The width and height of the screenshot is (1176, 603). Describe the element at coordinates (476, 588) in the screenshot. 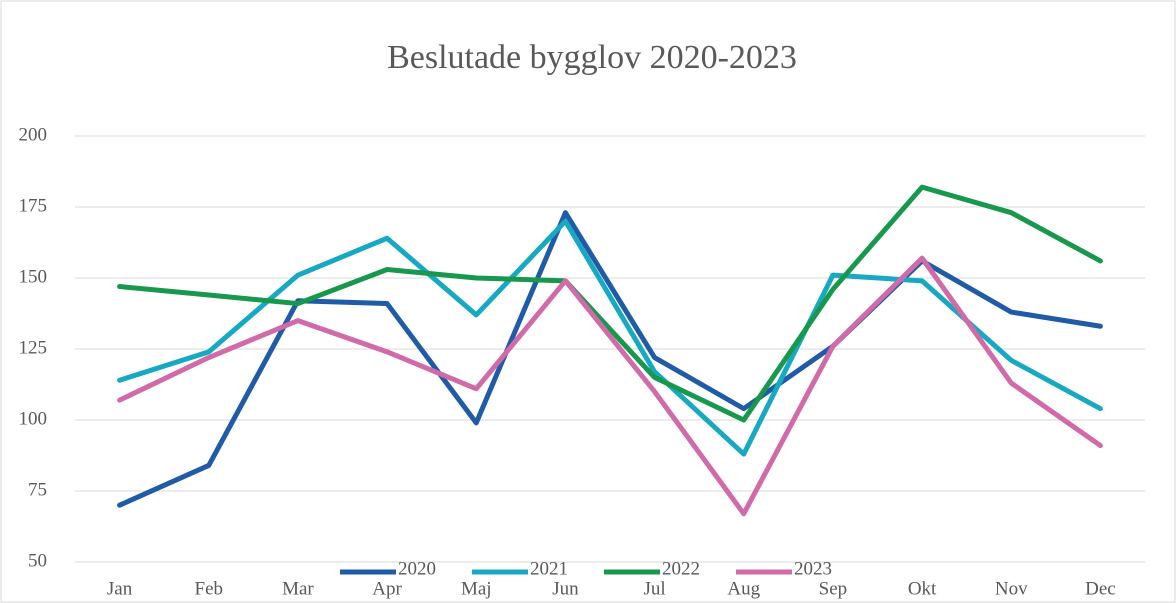

I see `x-tick-label: Maj` at that location.